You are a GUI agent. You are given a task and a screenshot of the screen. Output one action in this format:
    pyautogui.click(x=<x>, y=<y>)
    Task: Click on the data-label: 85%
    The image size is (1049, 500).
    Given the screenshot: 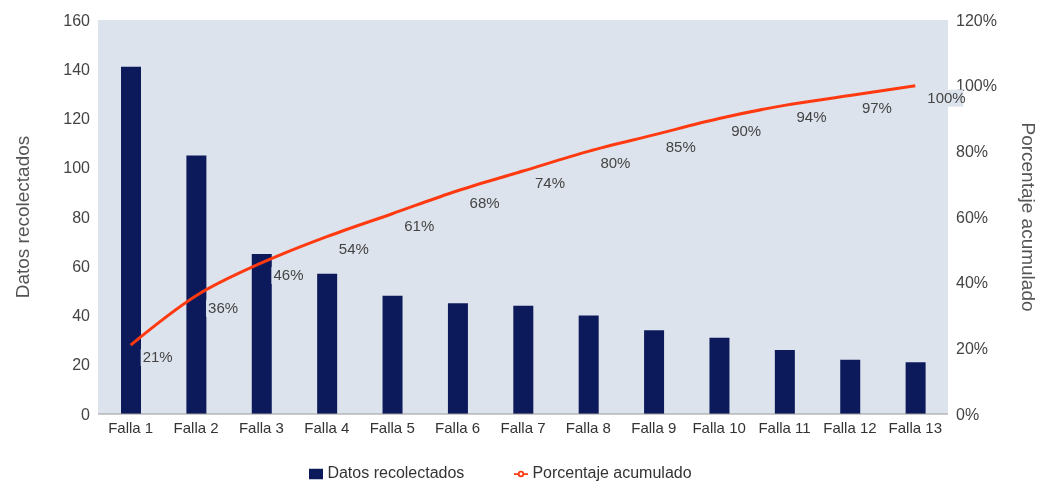 What is the action you would take?
    pyautogui.click(x=680, y=146)
    